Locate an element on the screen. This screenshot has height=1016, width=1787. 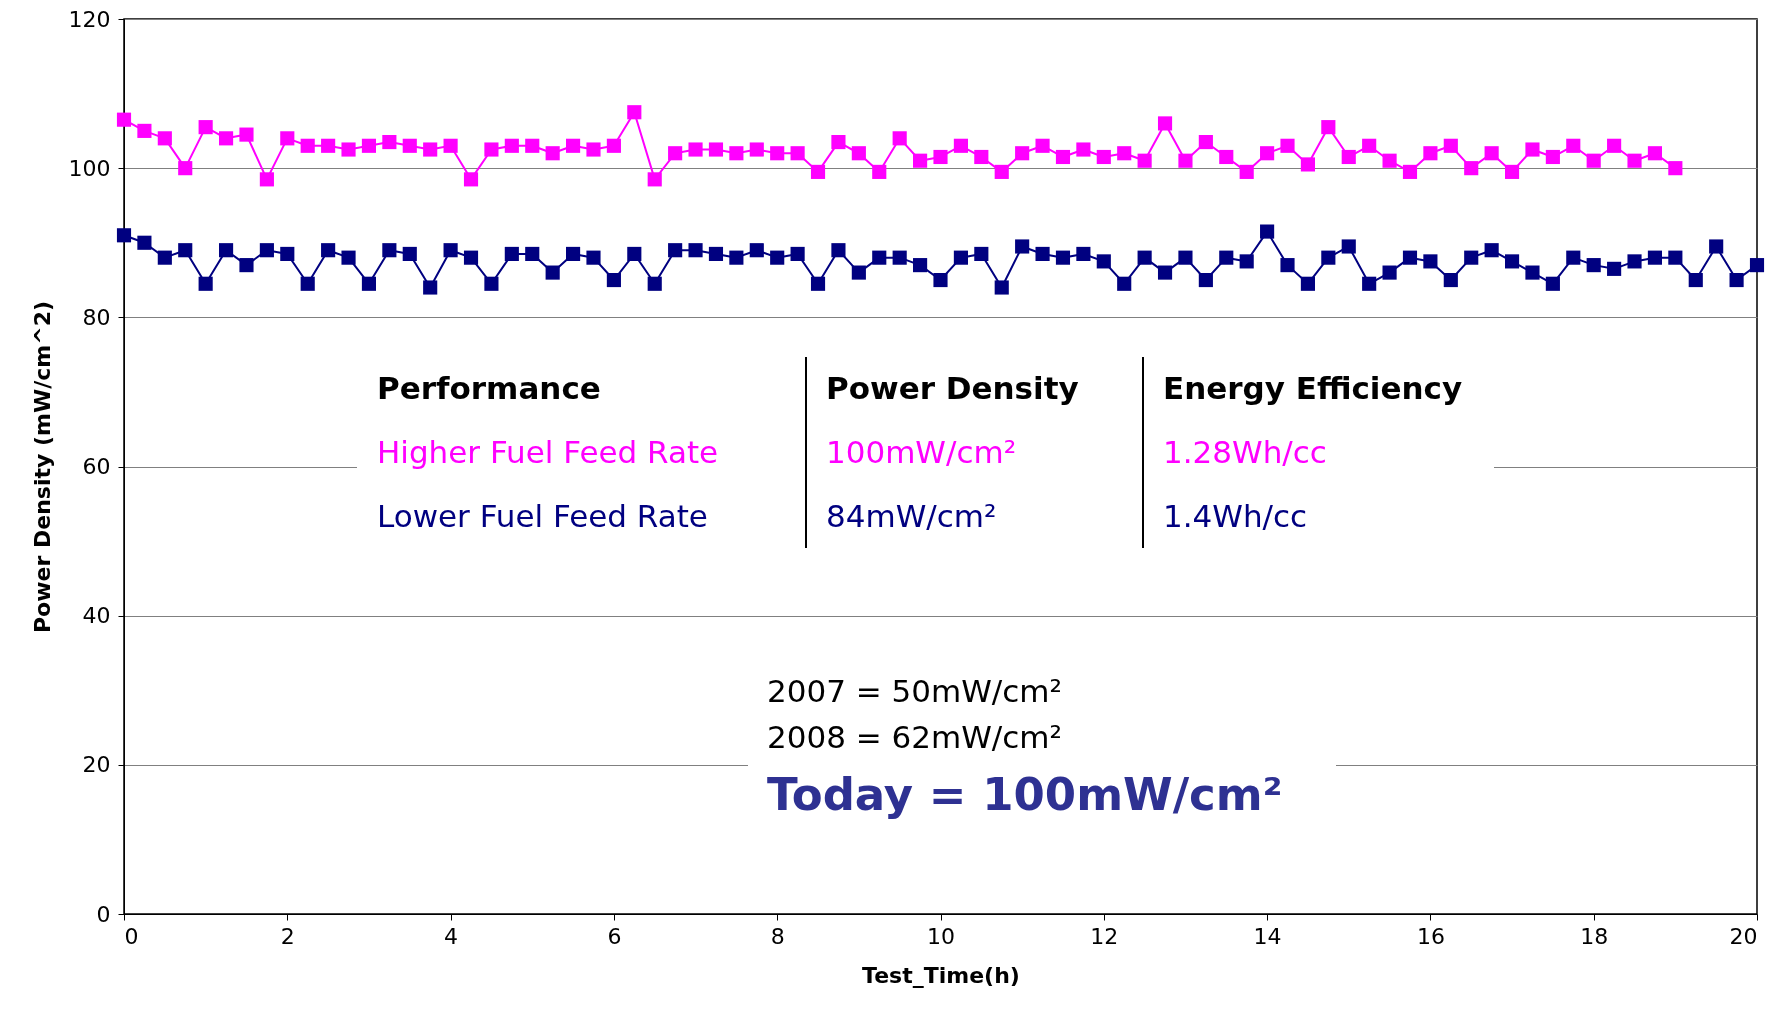
y-tick-label: 100 is located at coordinates (89, 168).